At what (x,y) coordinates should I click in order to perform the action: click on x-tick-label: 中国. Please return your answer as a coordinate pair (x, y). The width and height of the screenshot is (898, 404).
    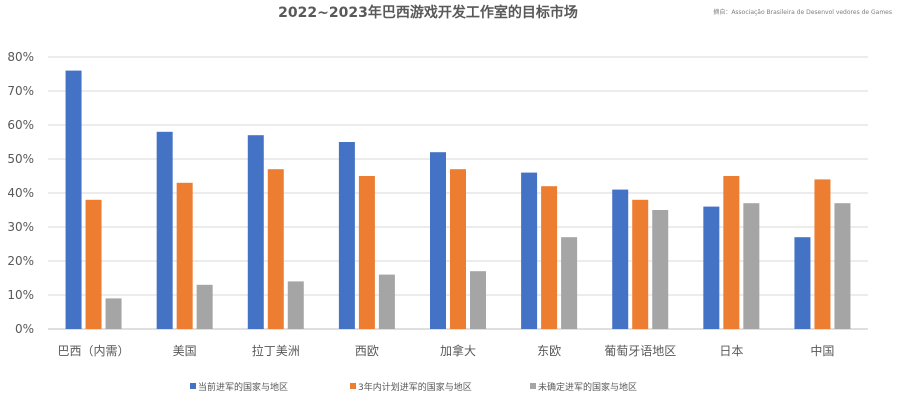
    Looking at the image, I should click on (822, 350).